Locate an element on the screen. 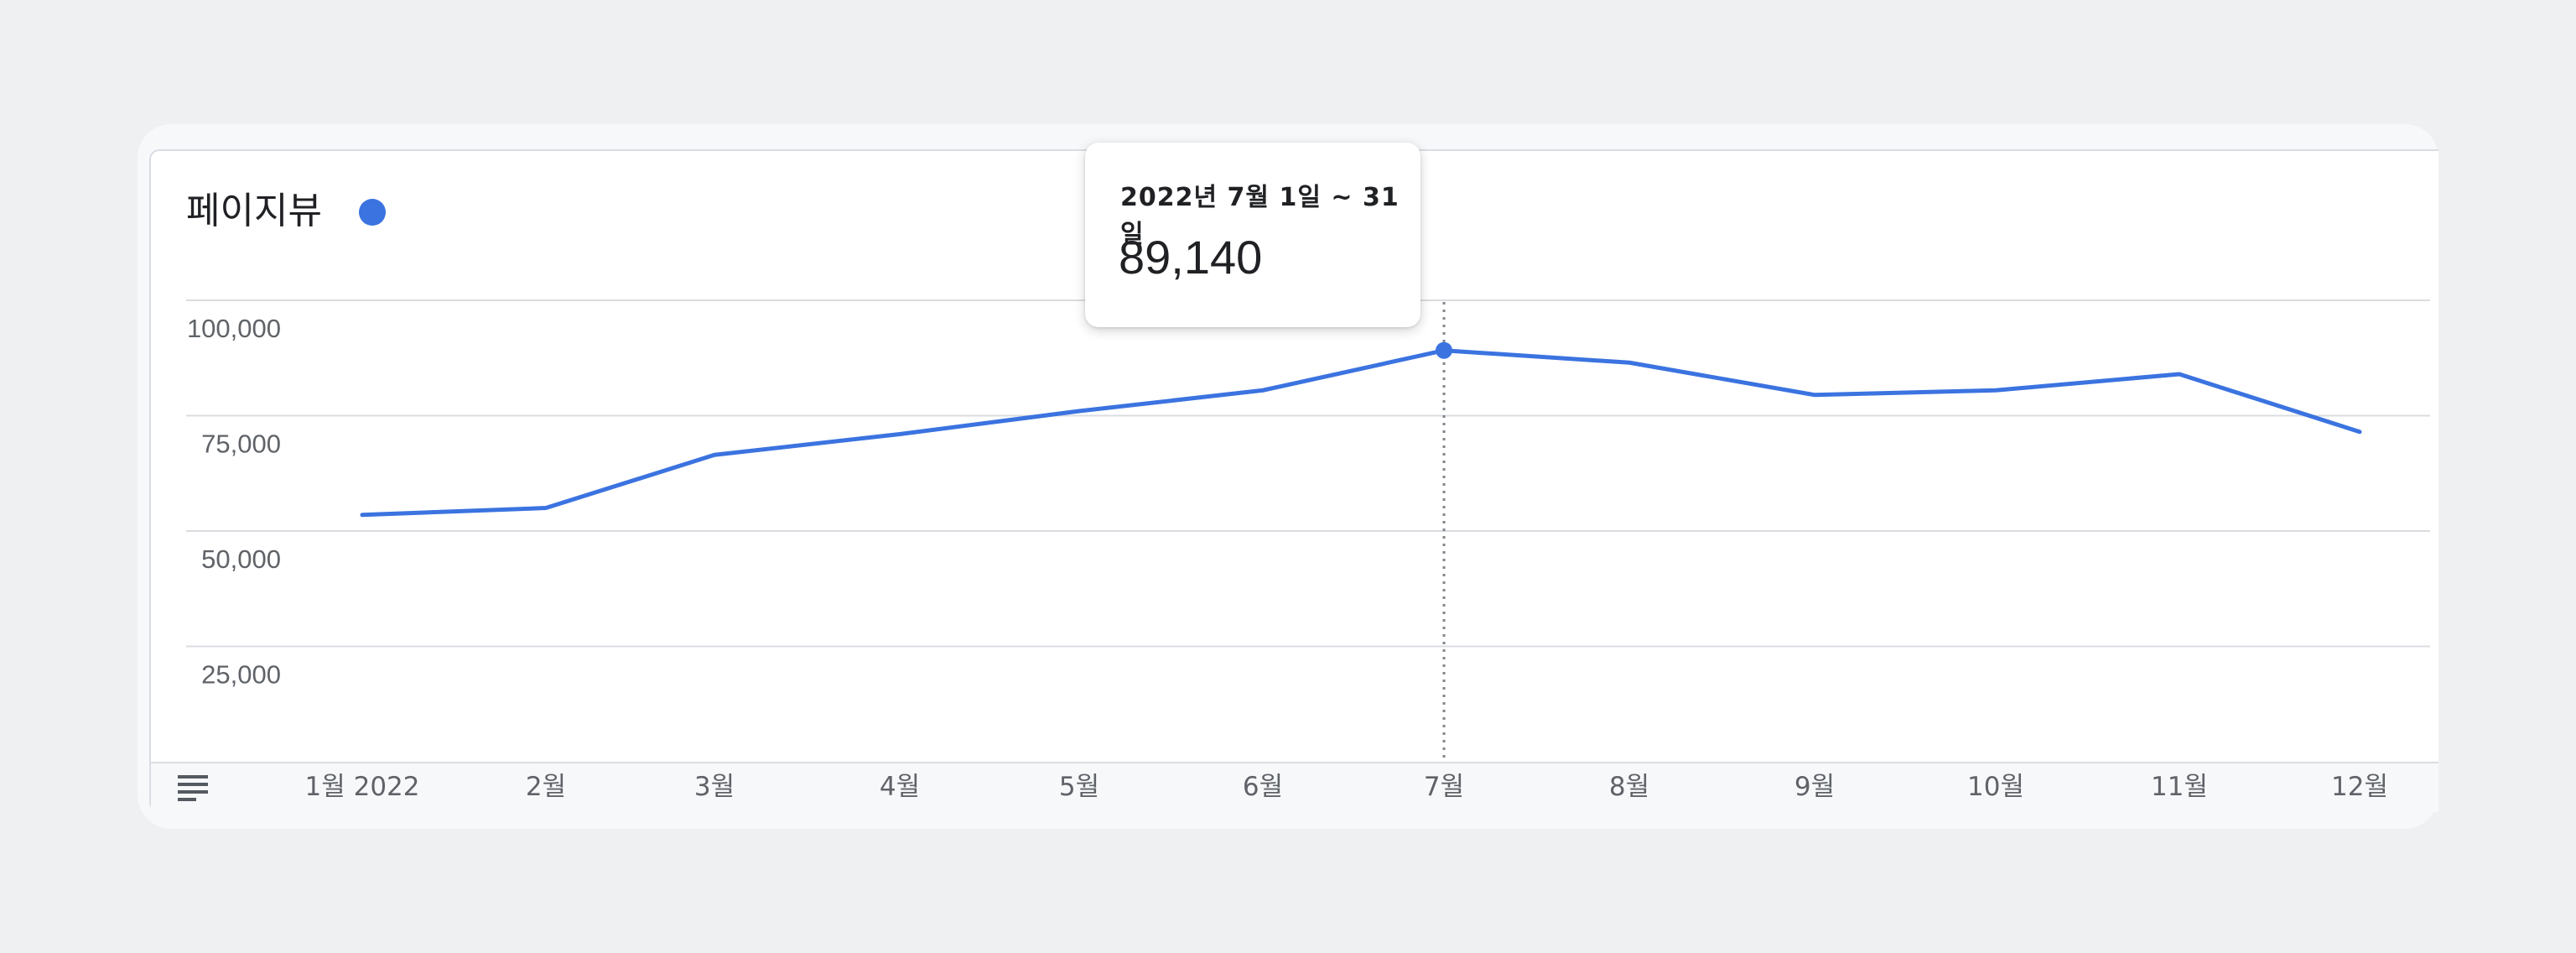 The image size is (2576, 953). x-tick-label: 6월 is located at coordinates (1263, 787).